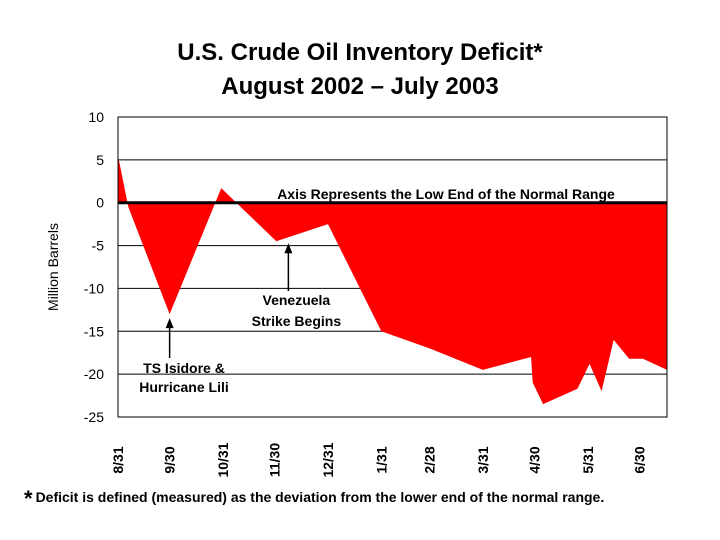 Image resolution: width=720 pixels, height=540 pixels. Describe the element at coordinates (184, 368) in the screenshot. I see `annotation-hurricane-line1: TS Isidore &` at that location.